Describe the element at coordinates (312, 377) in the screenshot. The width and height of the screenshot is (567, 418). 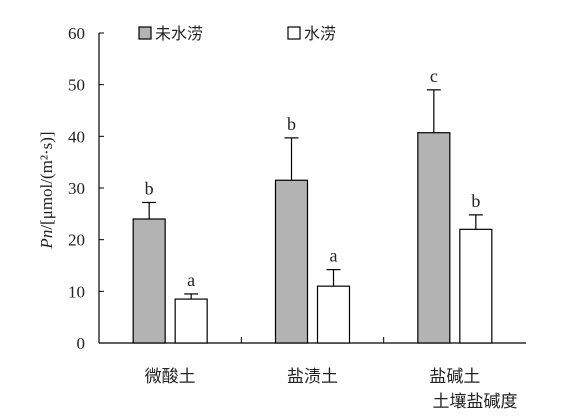
I see `category-label: 盐渍土` at that location.